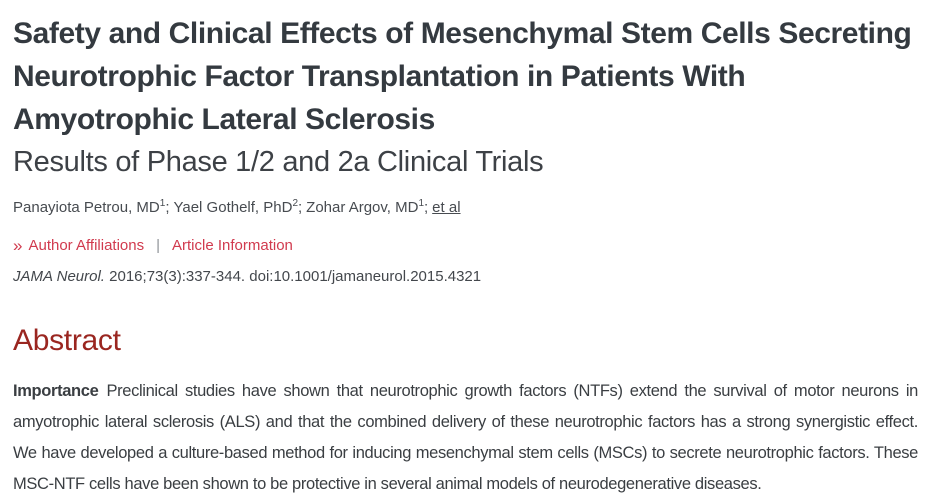 The height and width of the screenshot is (500, 932). What do you see at coordinates (67, 340) in the screenshot?
I see `abstract-heading: Abstract` at bounding box center [67, 340].